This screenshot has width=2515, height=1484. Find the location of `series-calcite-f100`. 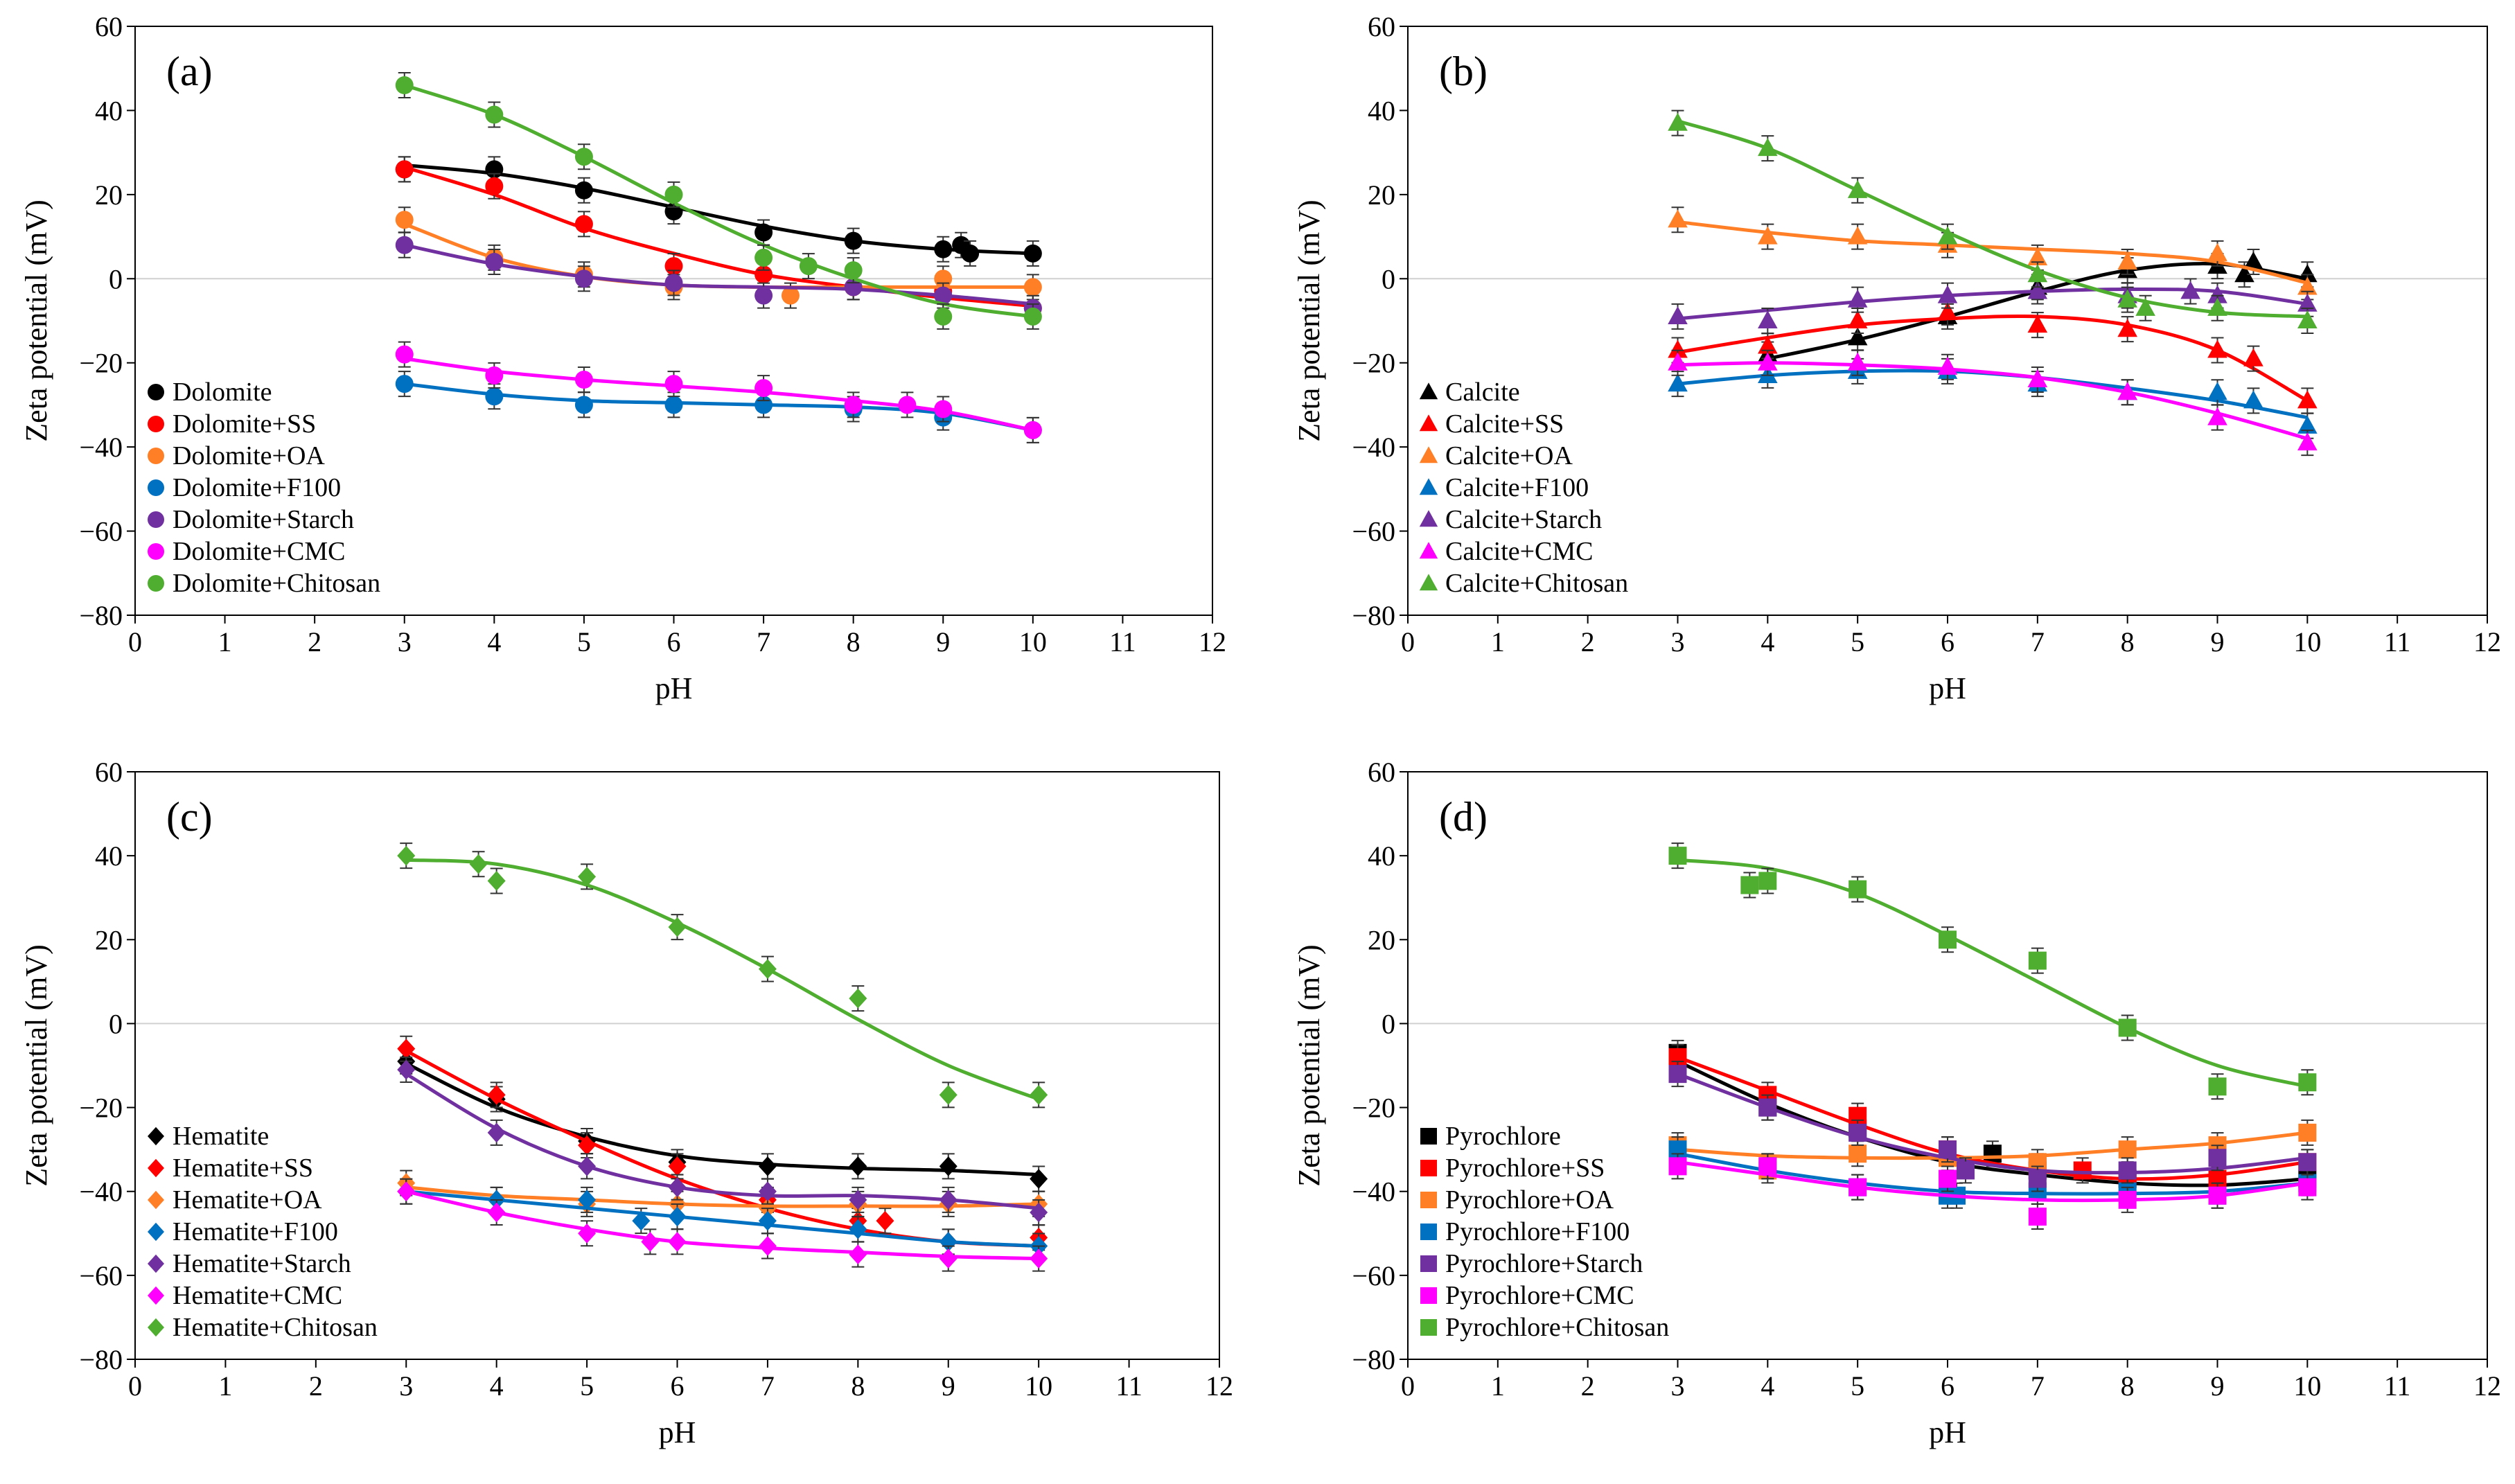

series-calcite-f100 is located at coordinates (1993, 398).